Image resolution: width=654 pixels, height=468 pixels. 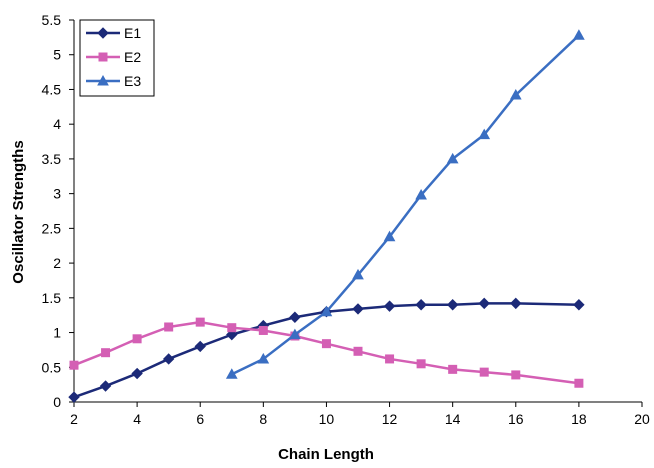 I want to click on y-tick-label: 2, so click(x=57, y=263).